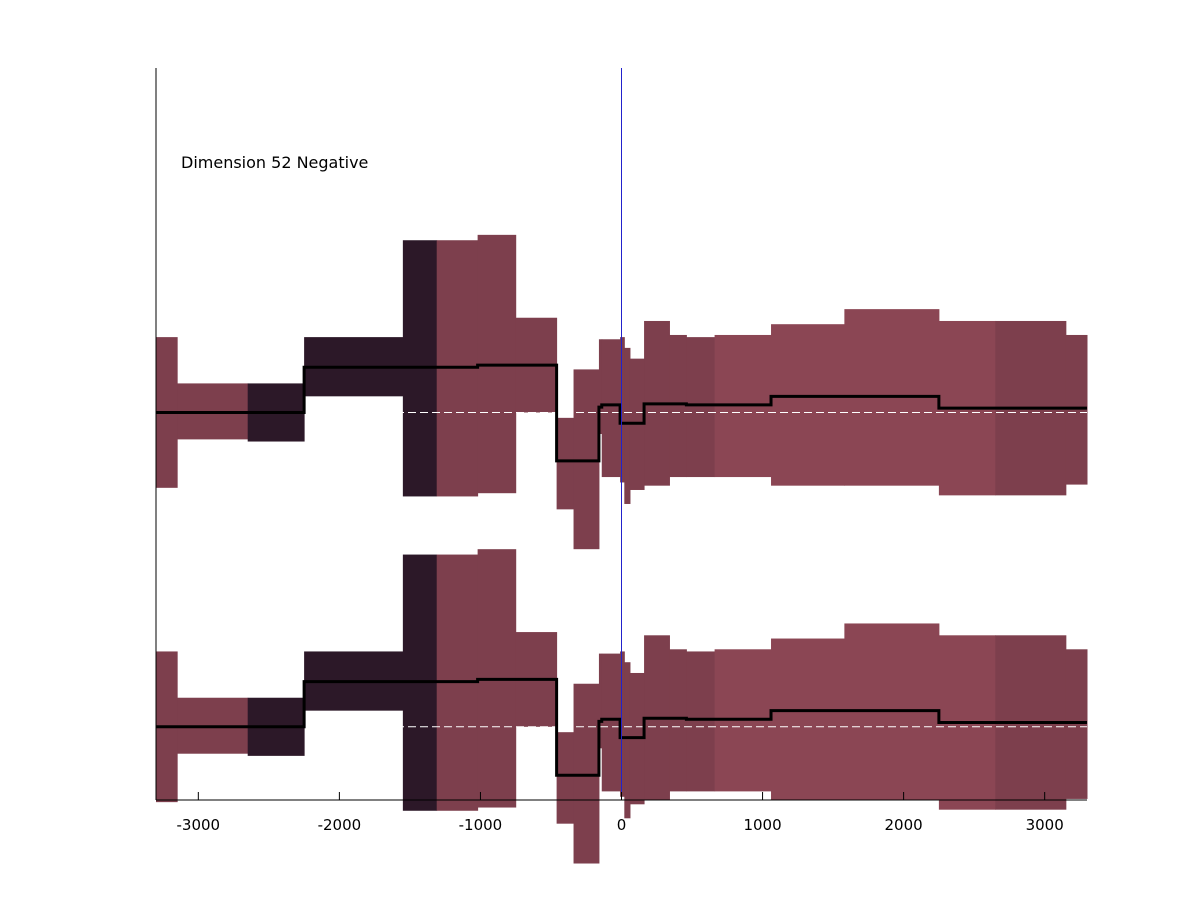  I want to click on x-tick-label: -3000, so click(199, 825).